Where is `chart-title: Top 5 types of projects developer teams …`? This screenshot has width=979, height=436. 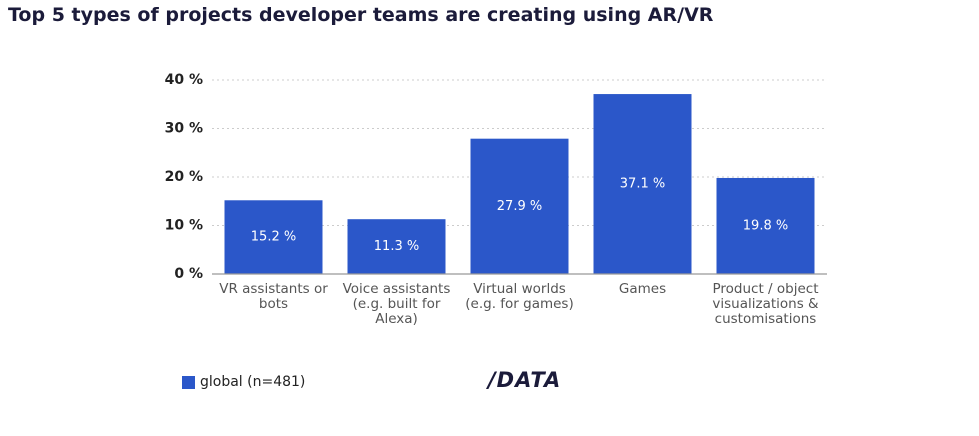 chart-title: Top 5 types of projects developer teams … is located at coordinates (361, 15).